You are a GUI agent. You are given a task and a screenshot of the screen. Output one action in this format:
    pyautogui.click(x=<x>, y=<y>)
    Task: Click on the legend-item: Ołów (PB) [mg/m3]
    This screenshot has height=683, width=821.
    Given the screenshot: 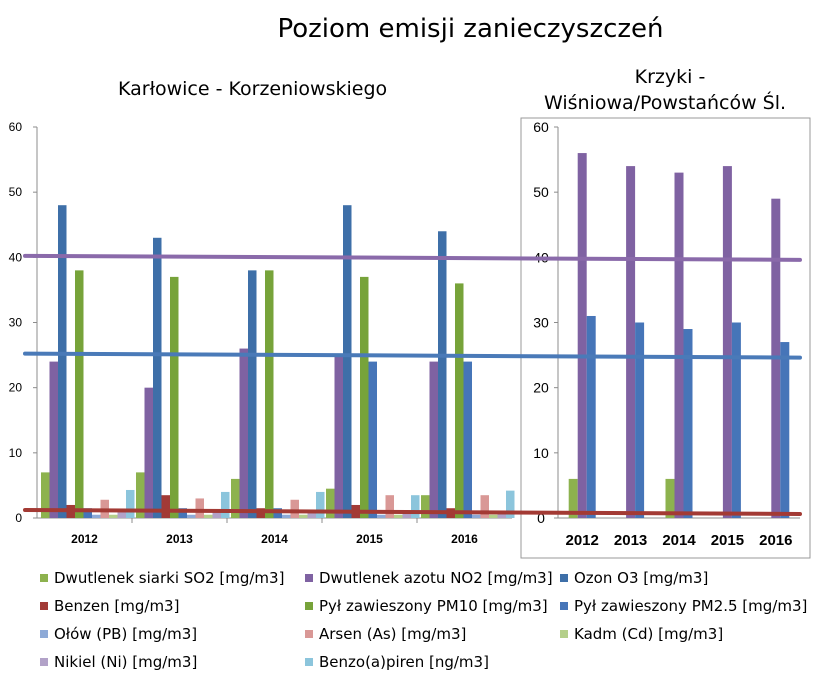 What is the action you would take?
    pyautogui.click(x=118, y=634)
    